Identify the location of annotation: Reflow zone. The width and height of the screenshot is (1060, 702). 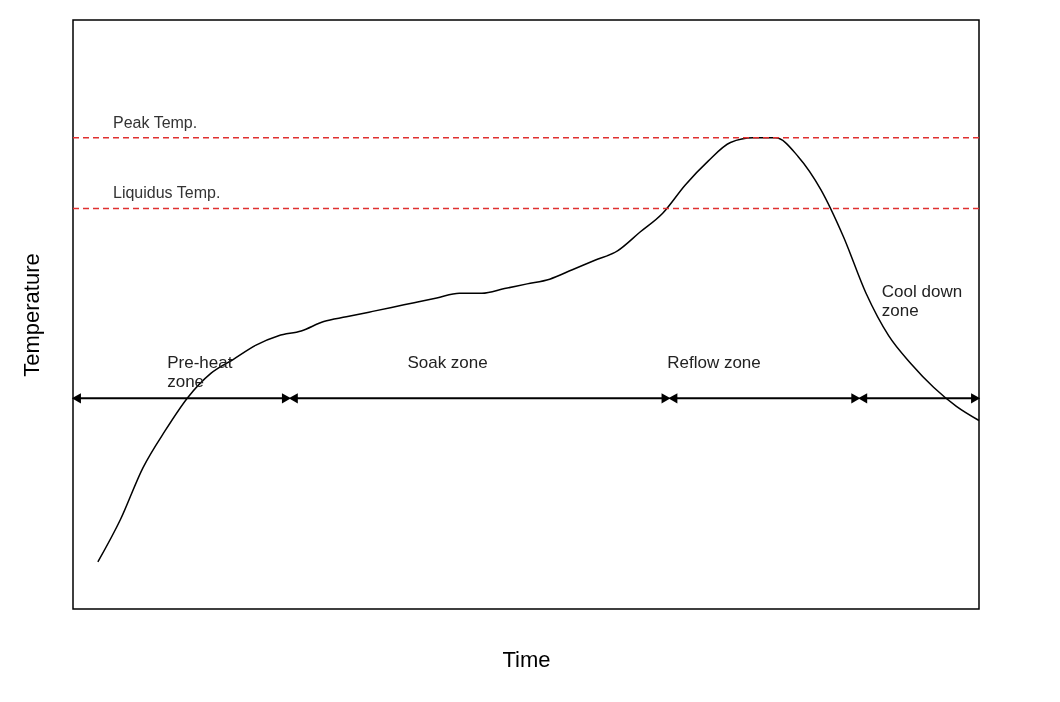
(714, 362).